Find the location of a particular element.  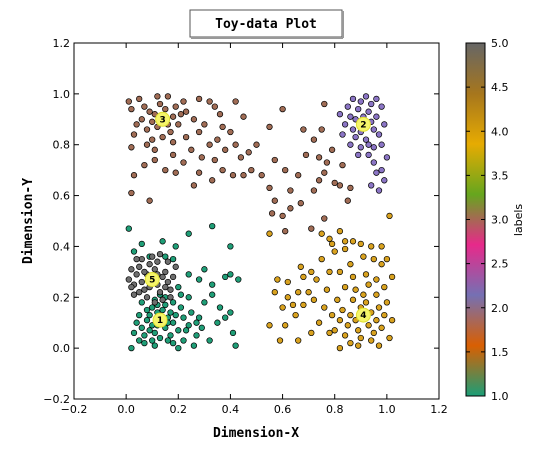

y-tick-label: 0.8 is located at coordinates (62, 145).